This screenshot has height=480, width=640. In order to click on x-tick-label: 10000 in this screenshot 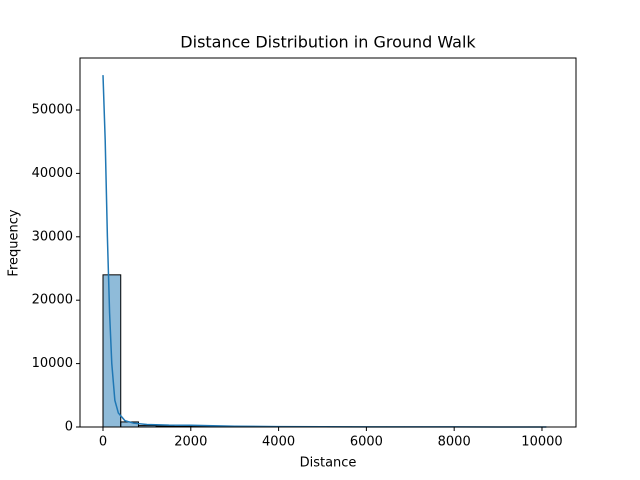, I will do `click(541, 442)`.